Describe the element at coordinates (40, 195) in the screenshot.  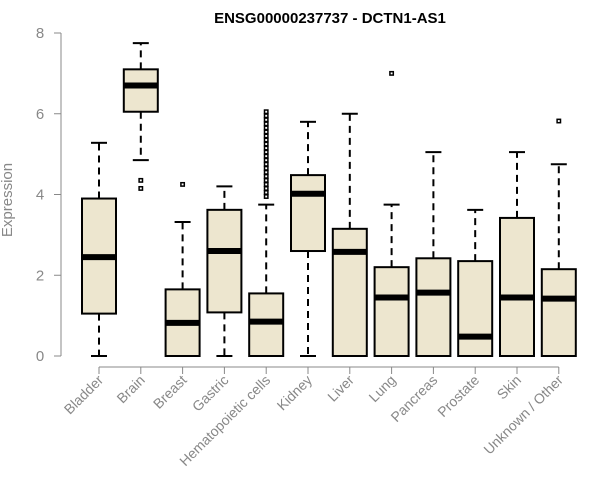
I see `y-tick-label: 4` at that location.